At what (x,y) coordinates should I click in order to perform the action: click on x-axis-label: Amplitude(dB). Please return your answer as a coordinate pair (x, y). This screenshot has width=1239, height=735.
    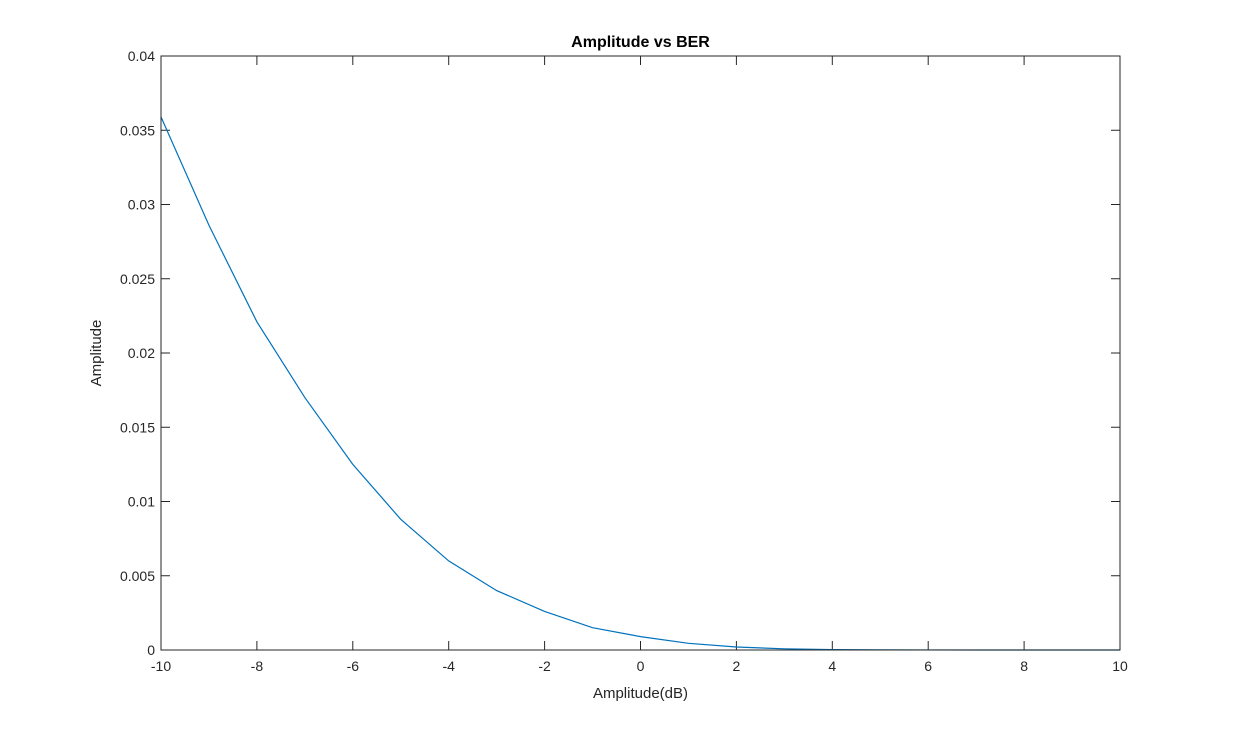
    Looking at the image, I should click on (640, 693).